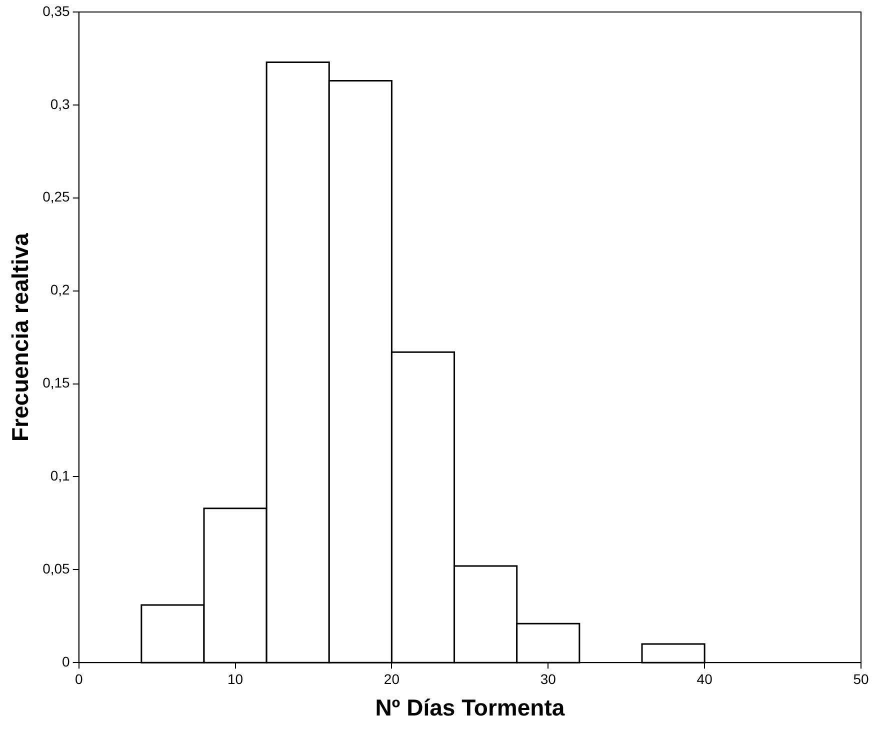  What do you see at coordinates (470, 707) in the screenshot?
I see `x-axis-title: Nº Días Tormenta` at bounding box center [470, 707].